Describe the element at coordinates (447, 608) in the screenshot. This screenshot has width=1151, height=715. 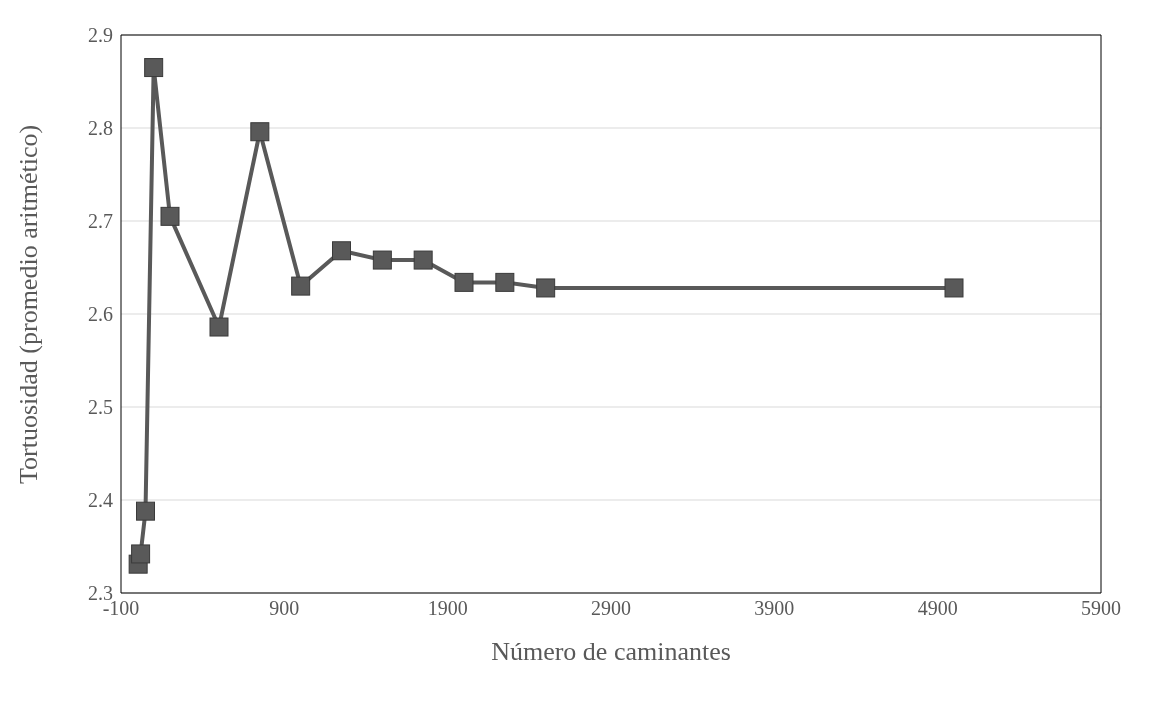
I see `x-tick-label: 1900` at that location.